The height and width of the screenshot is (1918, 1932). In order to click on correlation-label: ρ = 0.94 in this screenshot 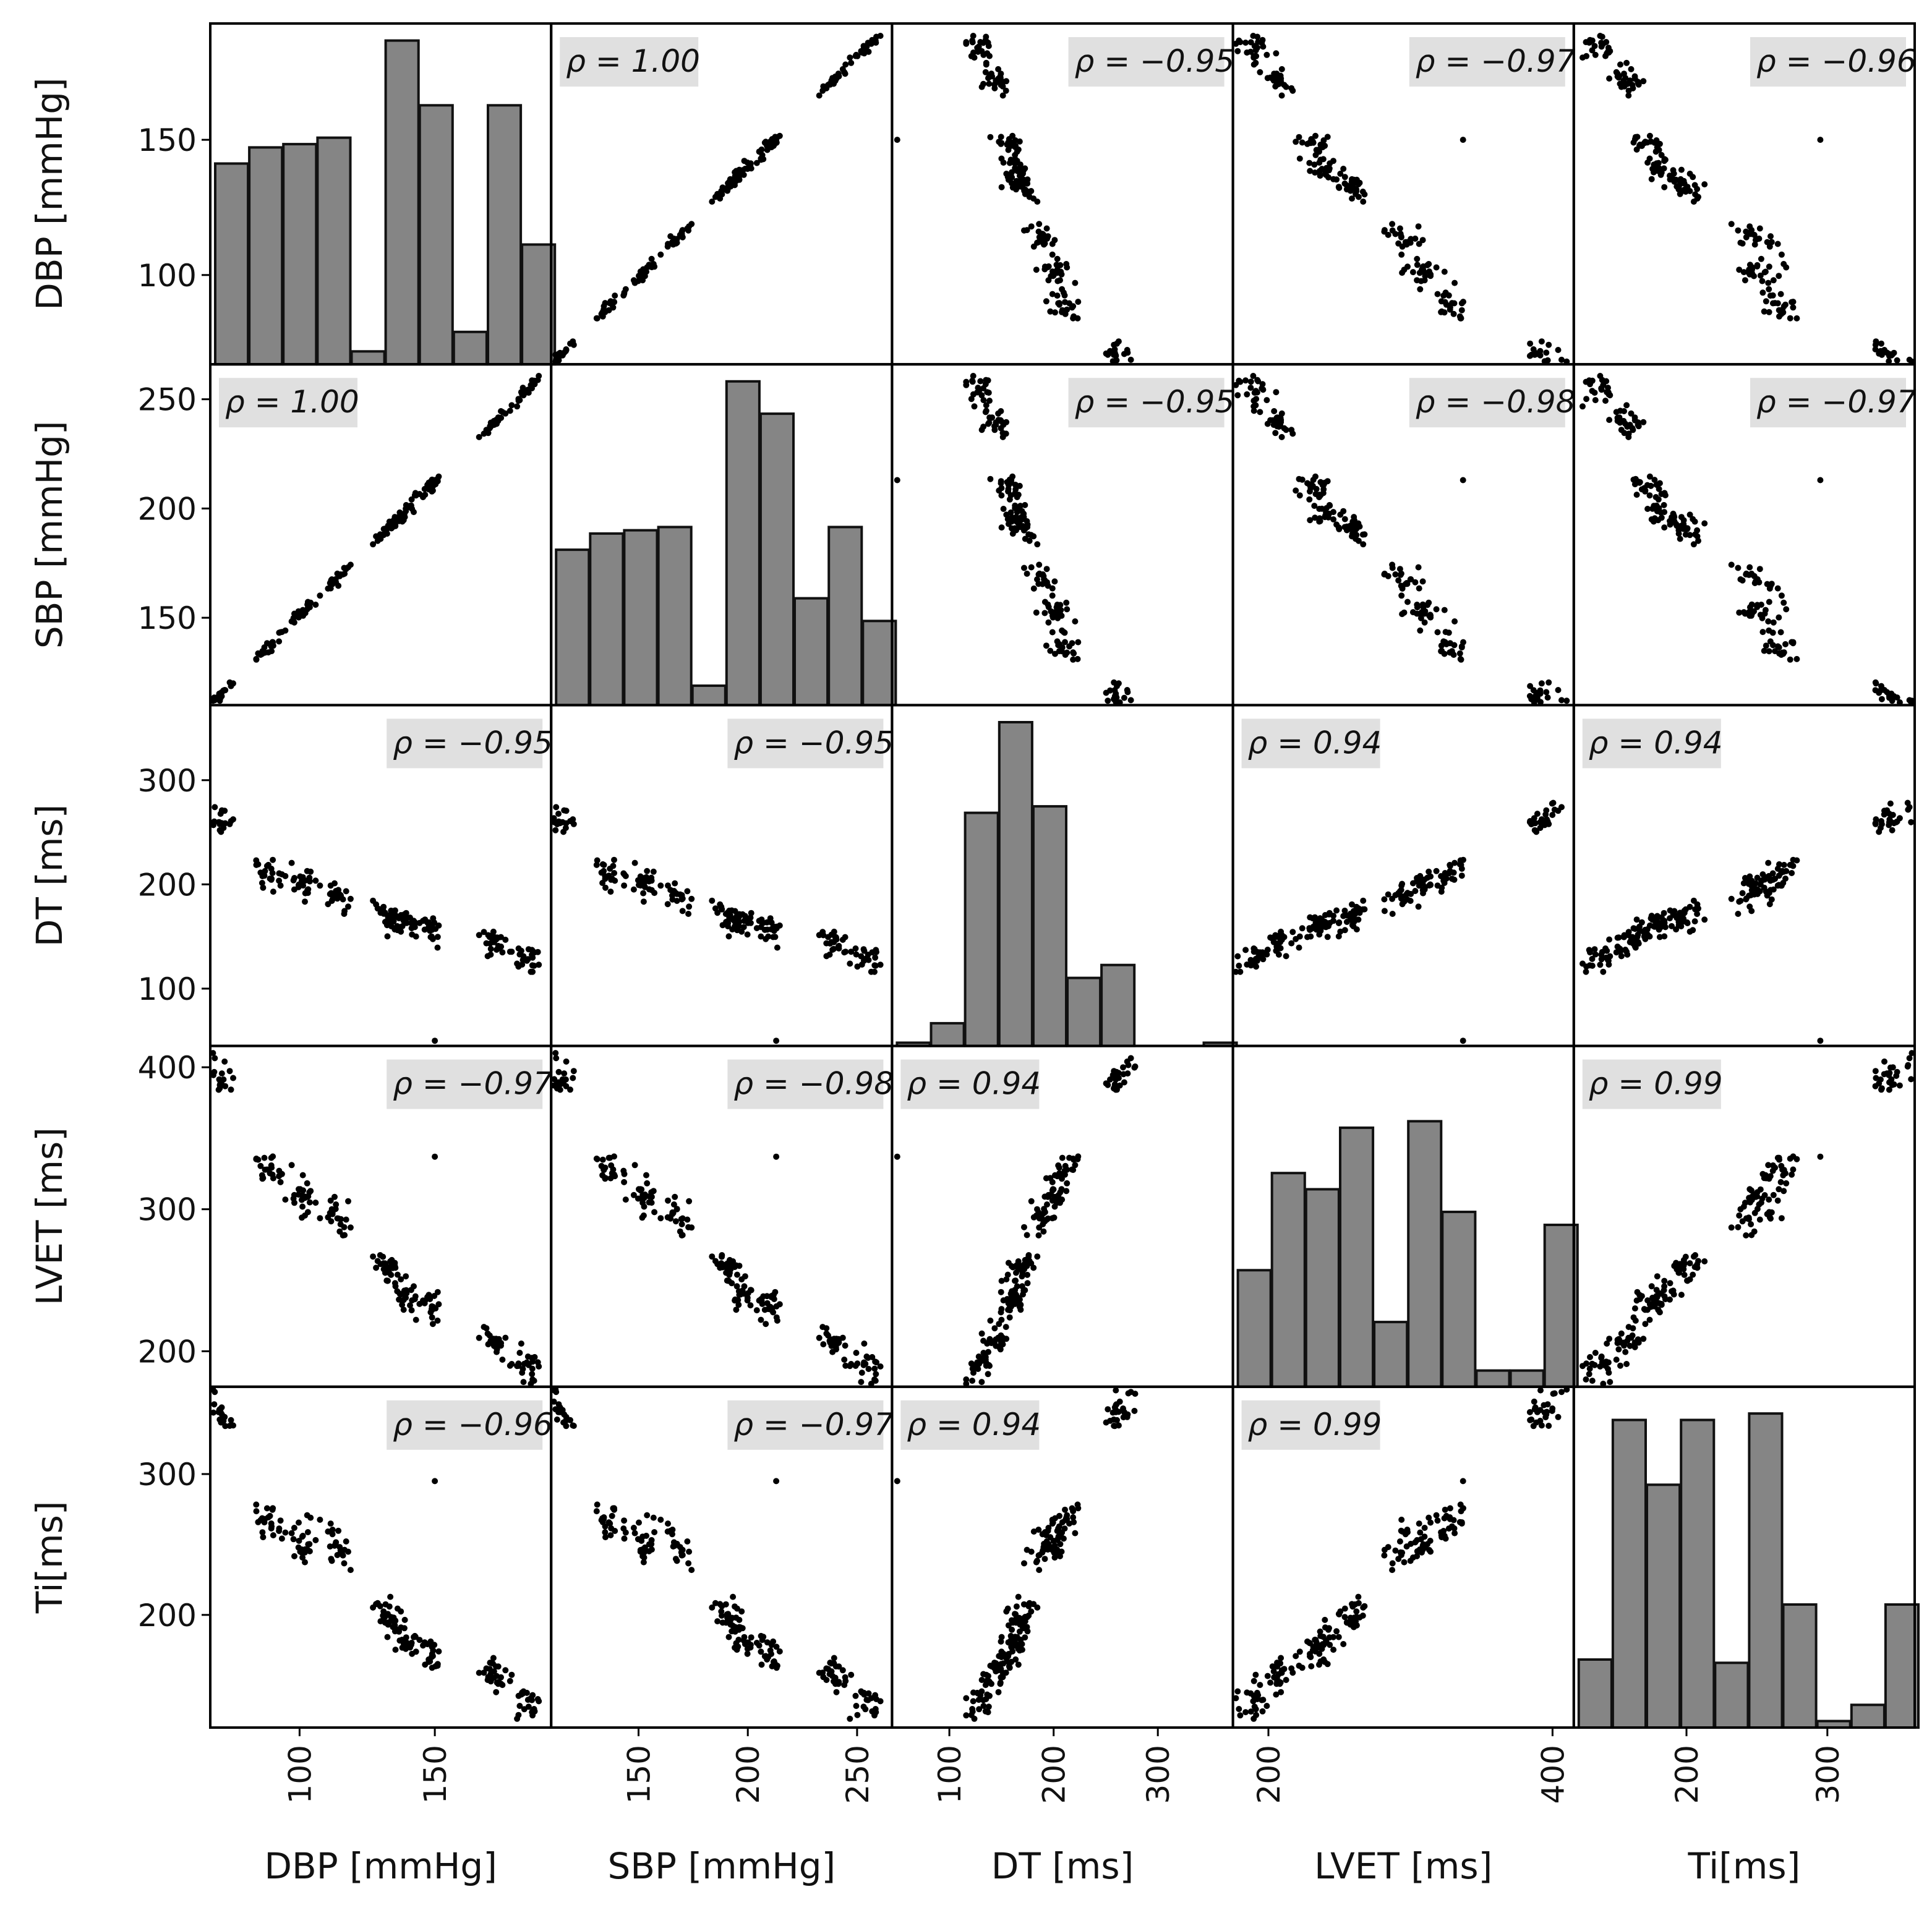, I will do `click(974, 1084)`.